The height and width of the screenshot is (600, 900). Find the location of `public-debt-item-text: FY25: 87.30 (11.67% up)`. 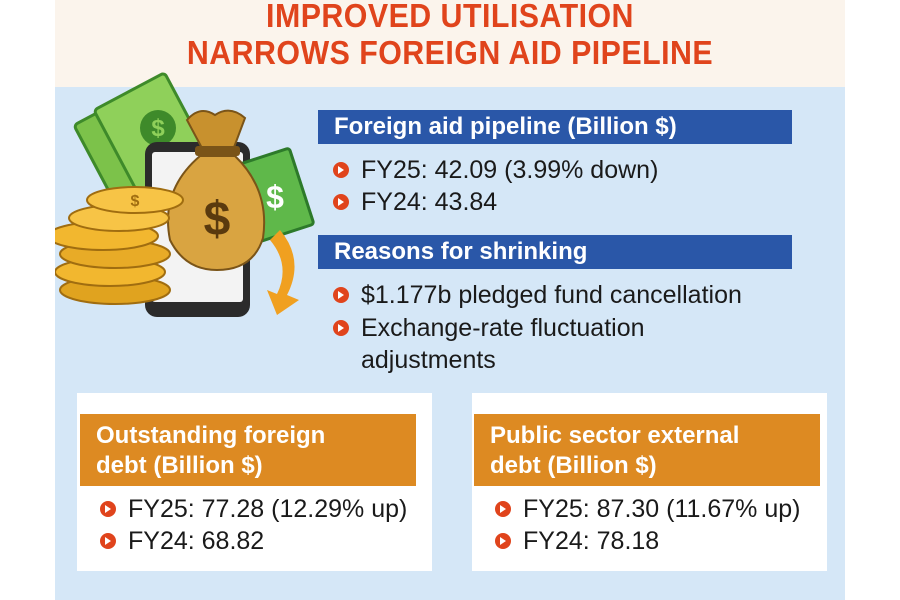

public-debt-item-text: FY25: 87.30 (11.67% up) is located at coordinates (662, 509).